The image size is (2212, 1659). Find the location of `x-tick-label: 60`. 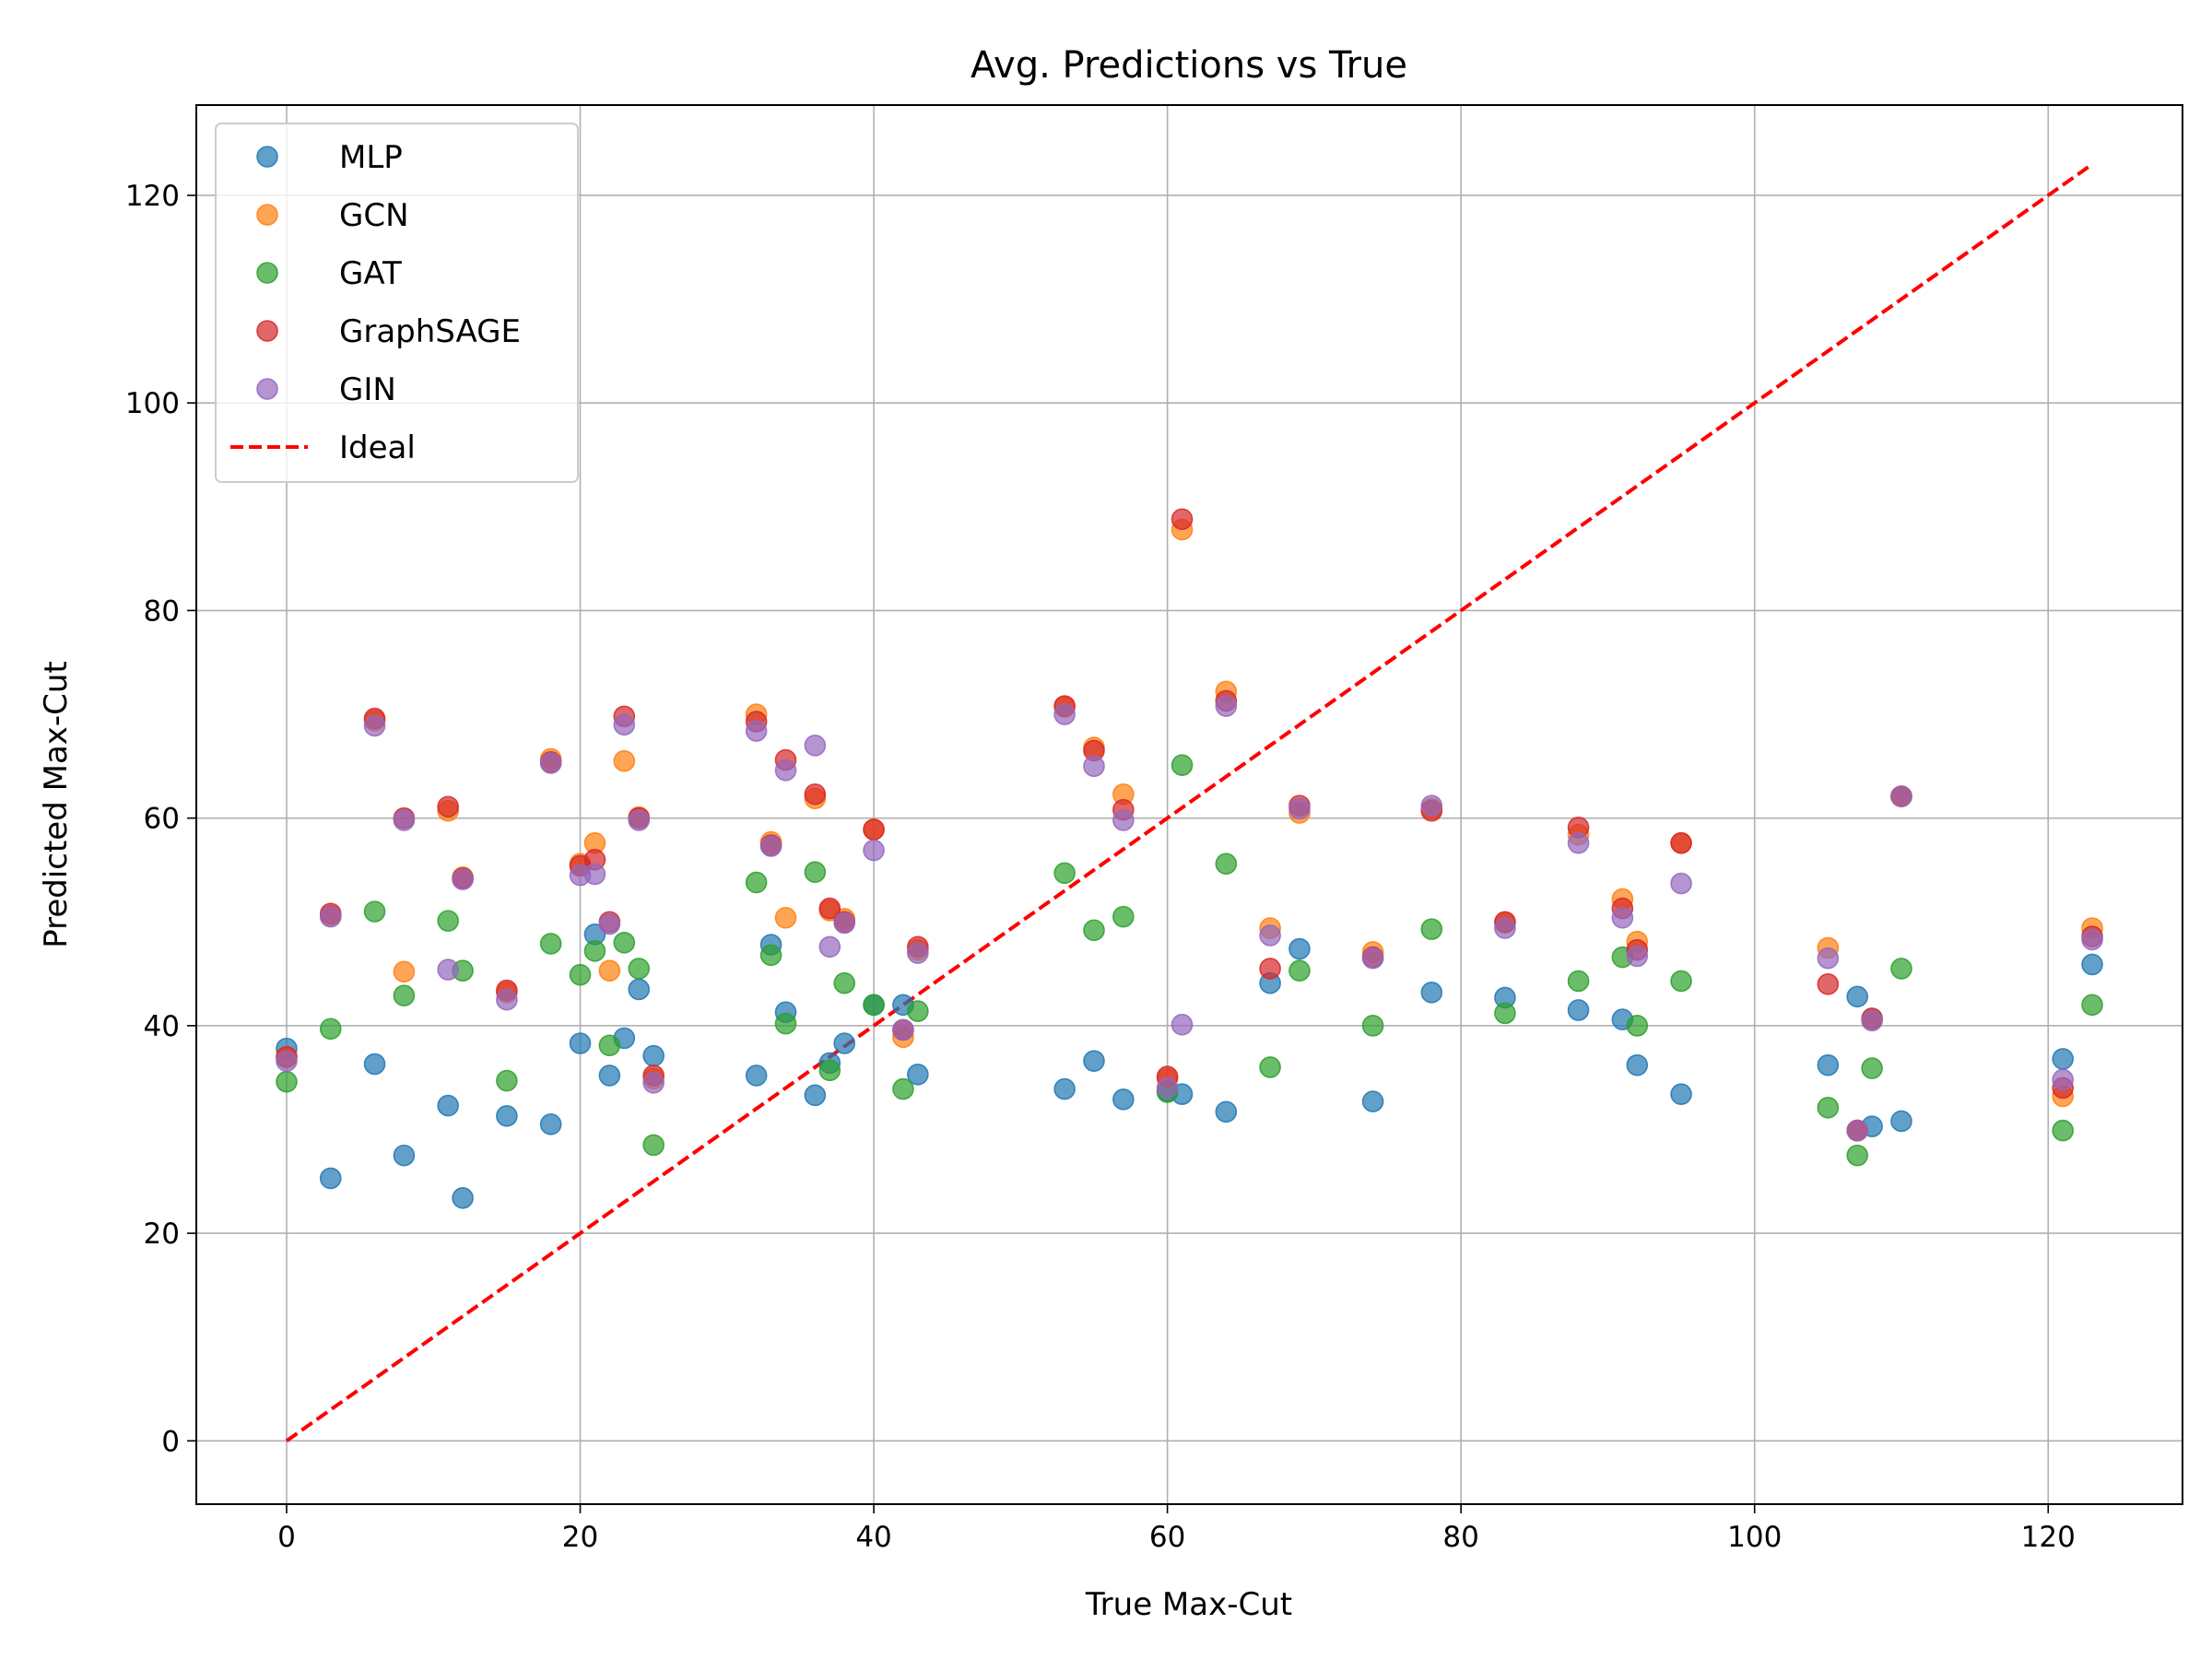

x-tick-label: 60 is located at coordinates (1167, 1537).